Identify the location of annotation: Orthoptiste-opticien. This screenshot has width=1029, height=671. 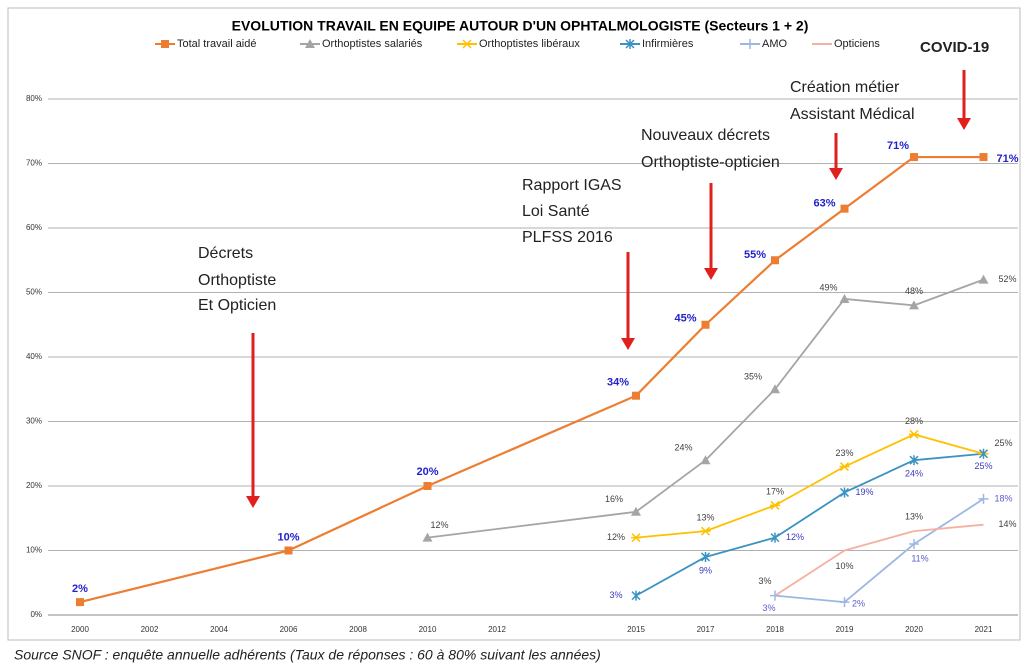
(710, 162).